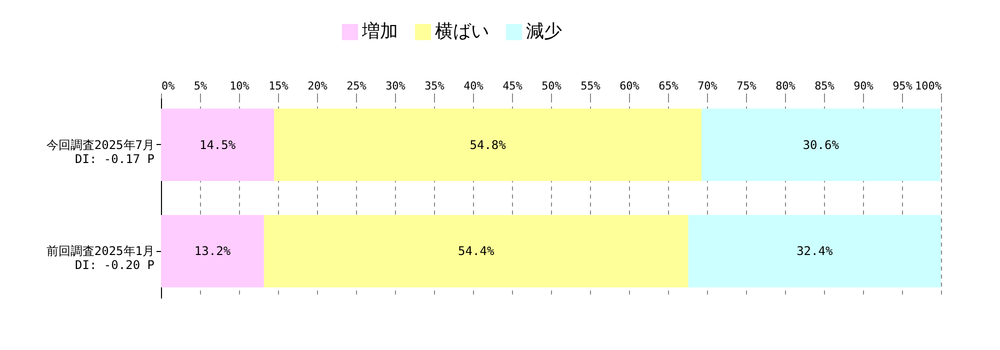 This screenshot has width=1000, height=350. I want to click on x-tick-label: 85%, so click(824, 86).